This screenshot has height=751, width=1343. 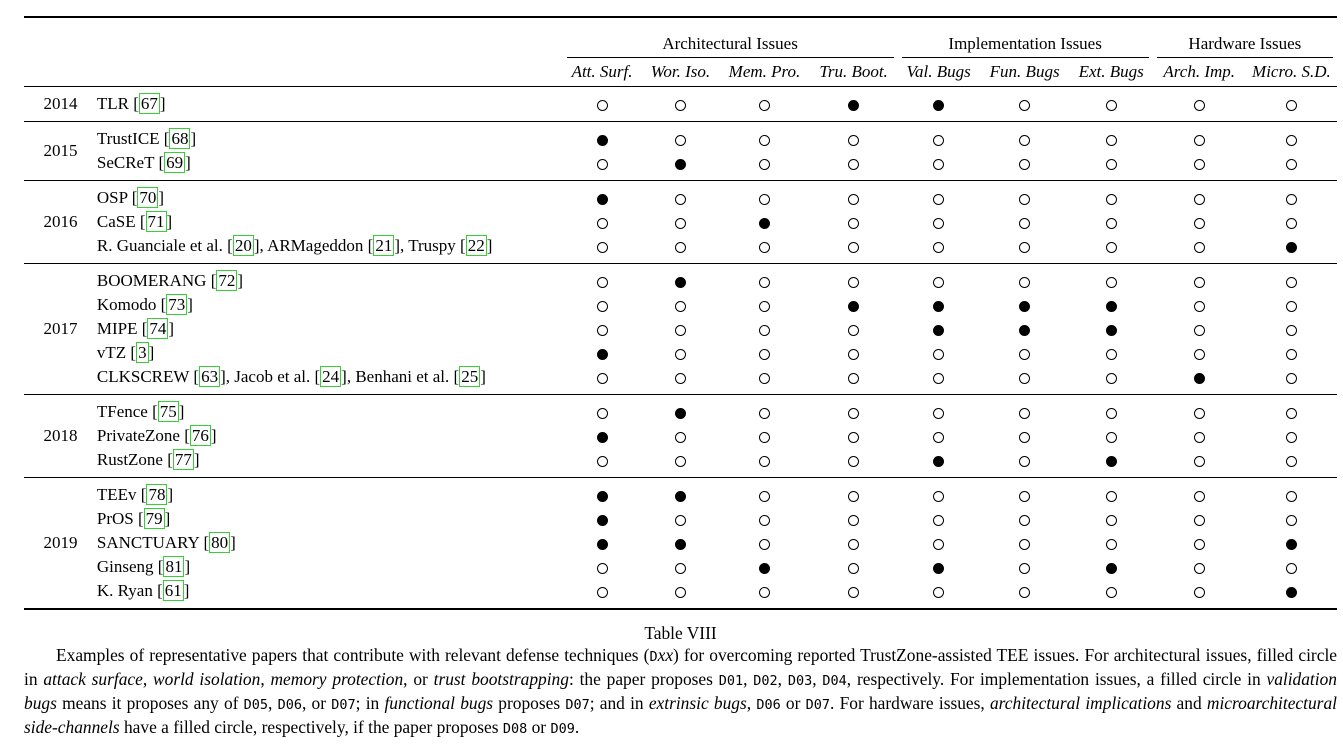 What do you see at coordinates (154, 518) in the screenshot?
I see `citation-link: 79` at bounding box center [154, 518].